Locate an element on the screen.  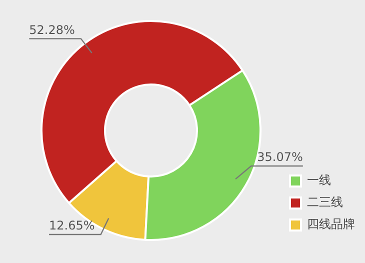
data-label: 52.28% is located at coordinates (52, 29).